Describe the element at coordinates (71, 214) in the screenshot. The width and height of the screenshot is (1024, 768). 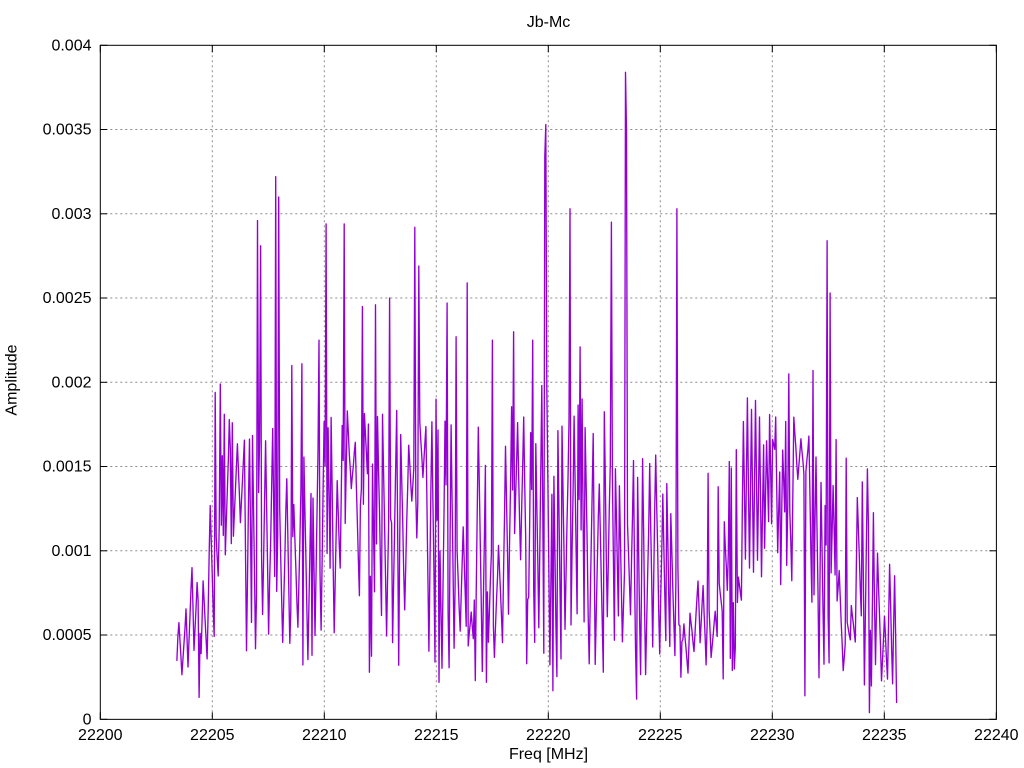
I see `svg-text: 0.003` at that location.